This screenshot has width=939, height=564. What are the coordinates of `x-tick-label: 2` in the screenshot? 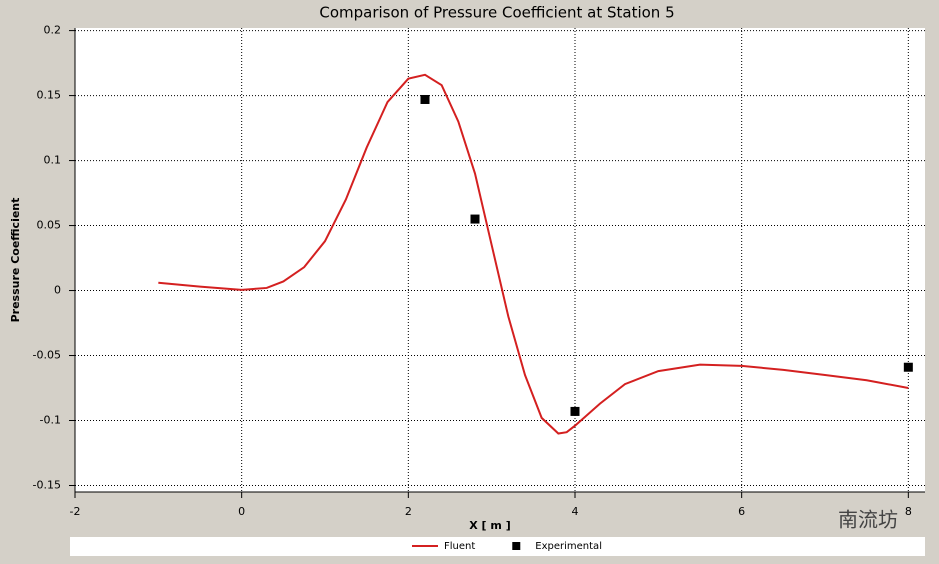 It's located at (408, 511).